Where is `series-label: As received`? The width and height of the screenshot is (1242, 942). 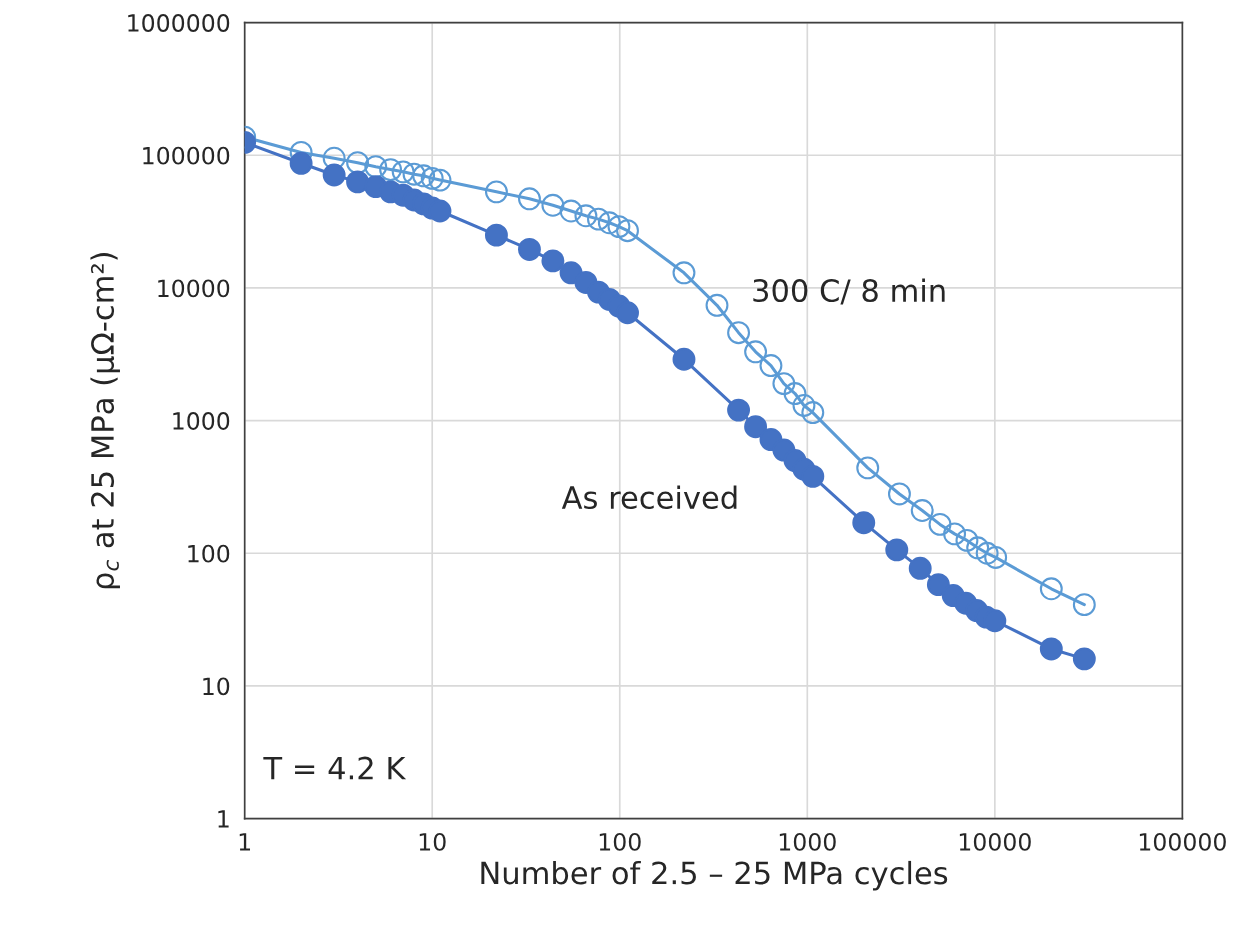
series-label: As received is located at coordinates (649, 497).